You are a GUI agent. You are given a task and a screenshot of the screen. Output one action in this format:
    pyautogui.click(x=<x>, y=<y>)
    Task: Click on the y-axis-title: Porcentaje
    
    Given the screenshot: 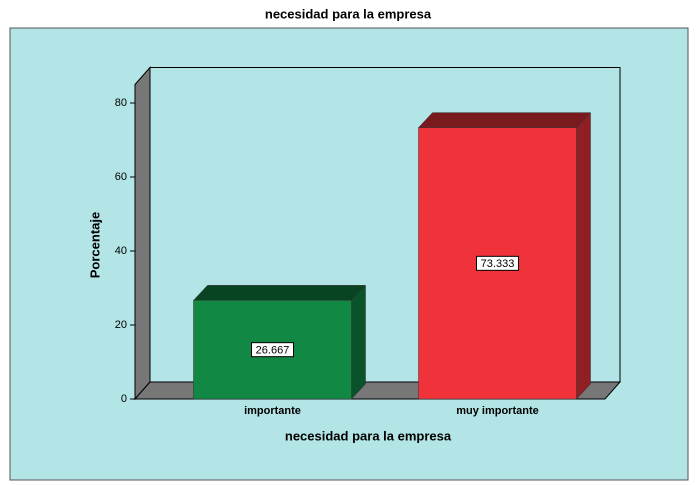 What is the action you would take?
    pyautogui.click(x=94, y=245)
    